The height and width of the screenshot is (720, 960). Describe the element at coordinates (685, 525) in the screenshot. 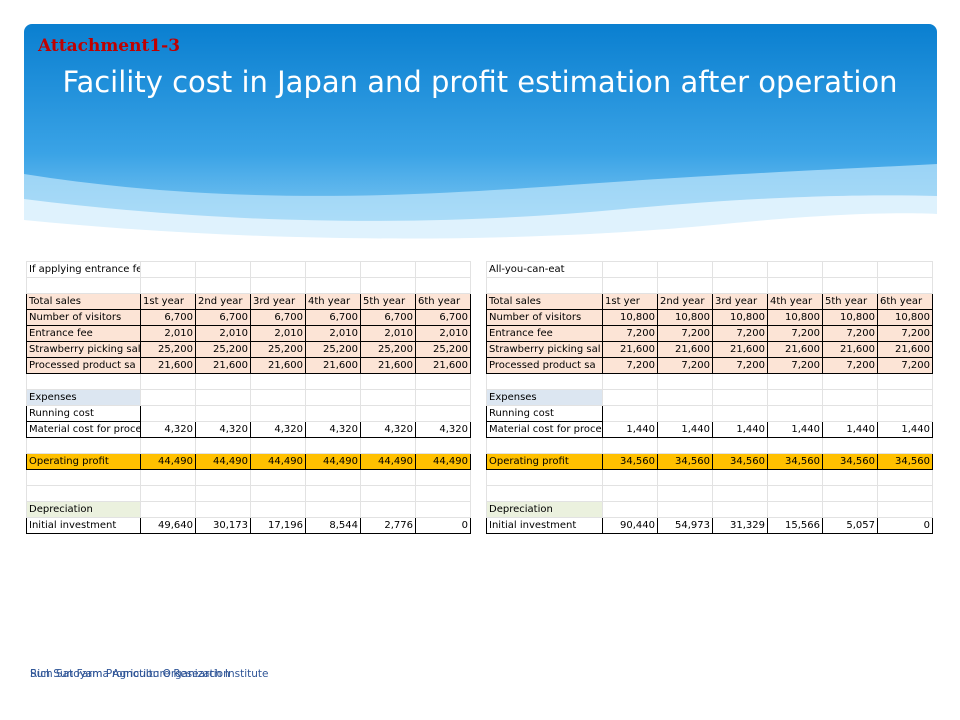

I see `table-cell: 54,973` at that location.